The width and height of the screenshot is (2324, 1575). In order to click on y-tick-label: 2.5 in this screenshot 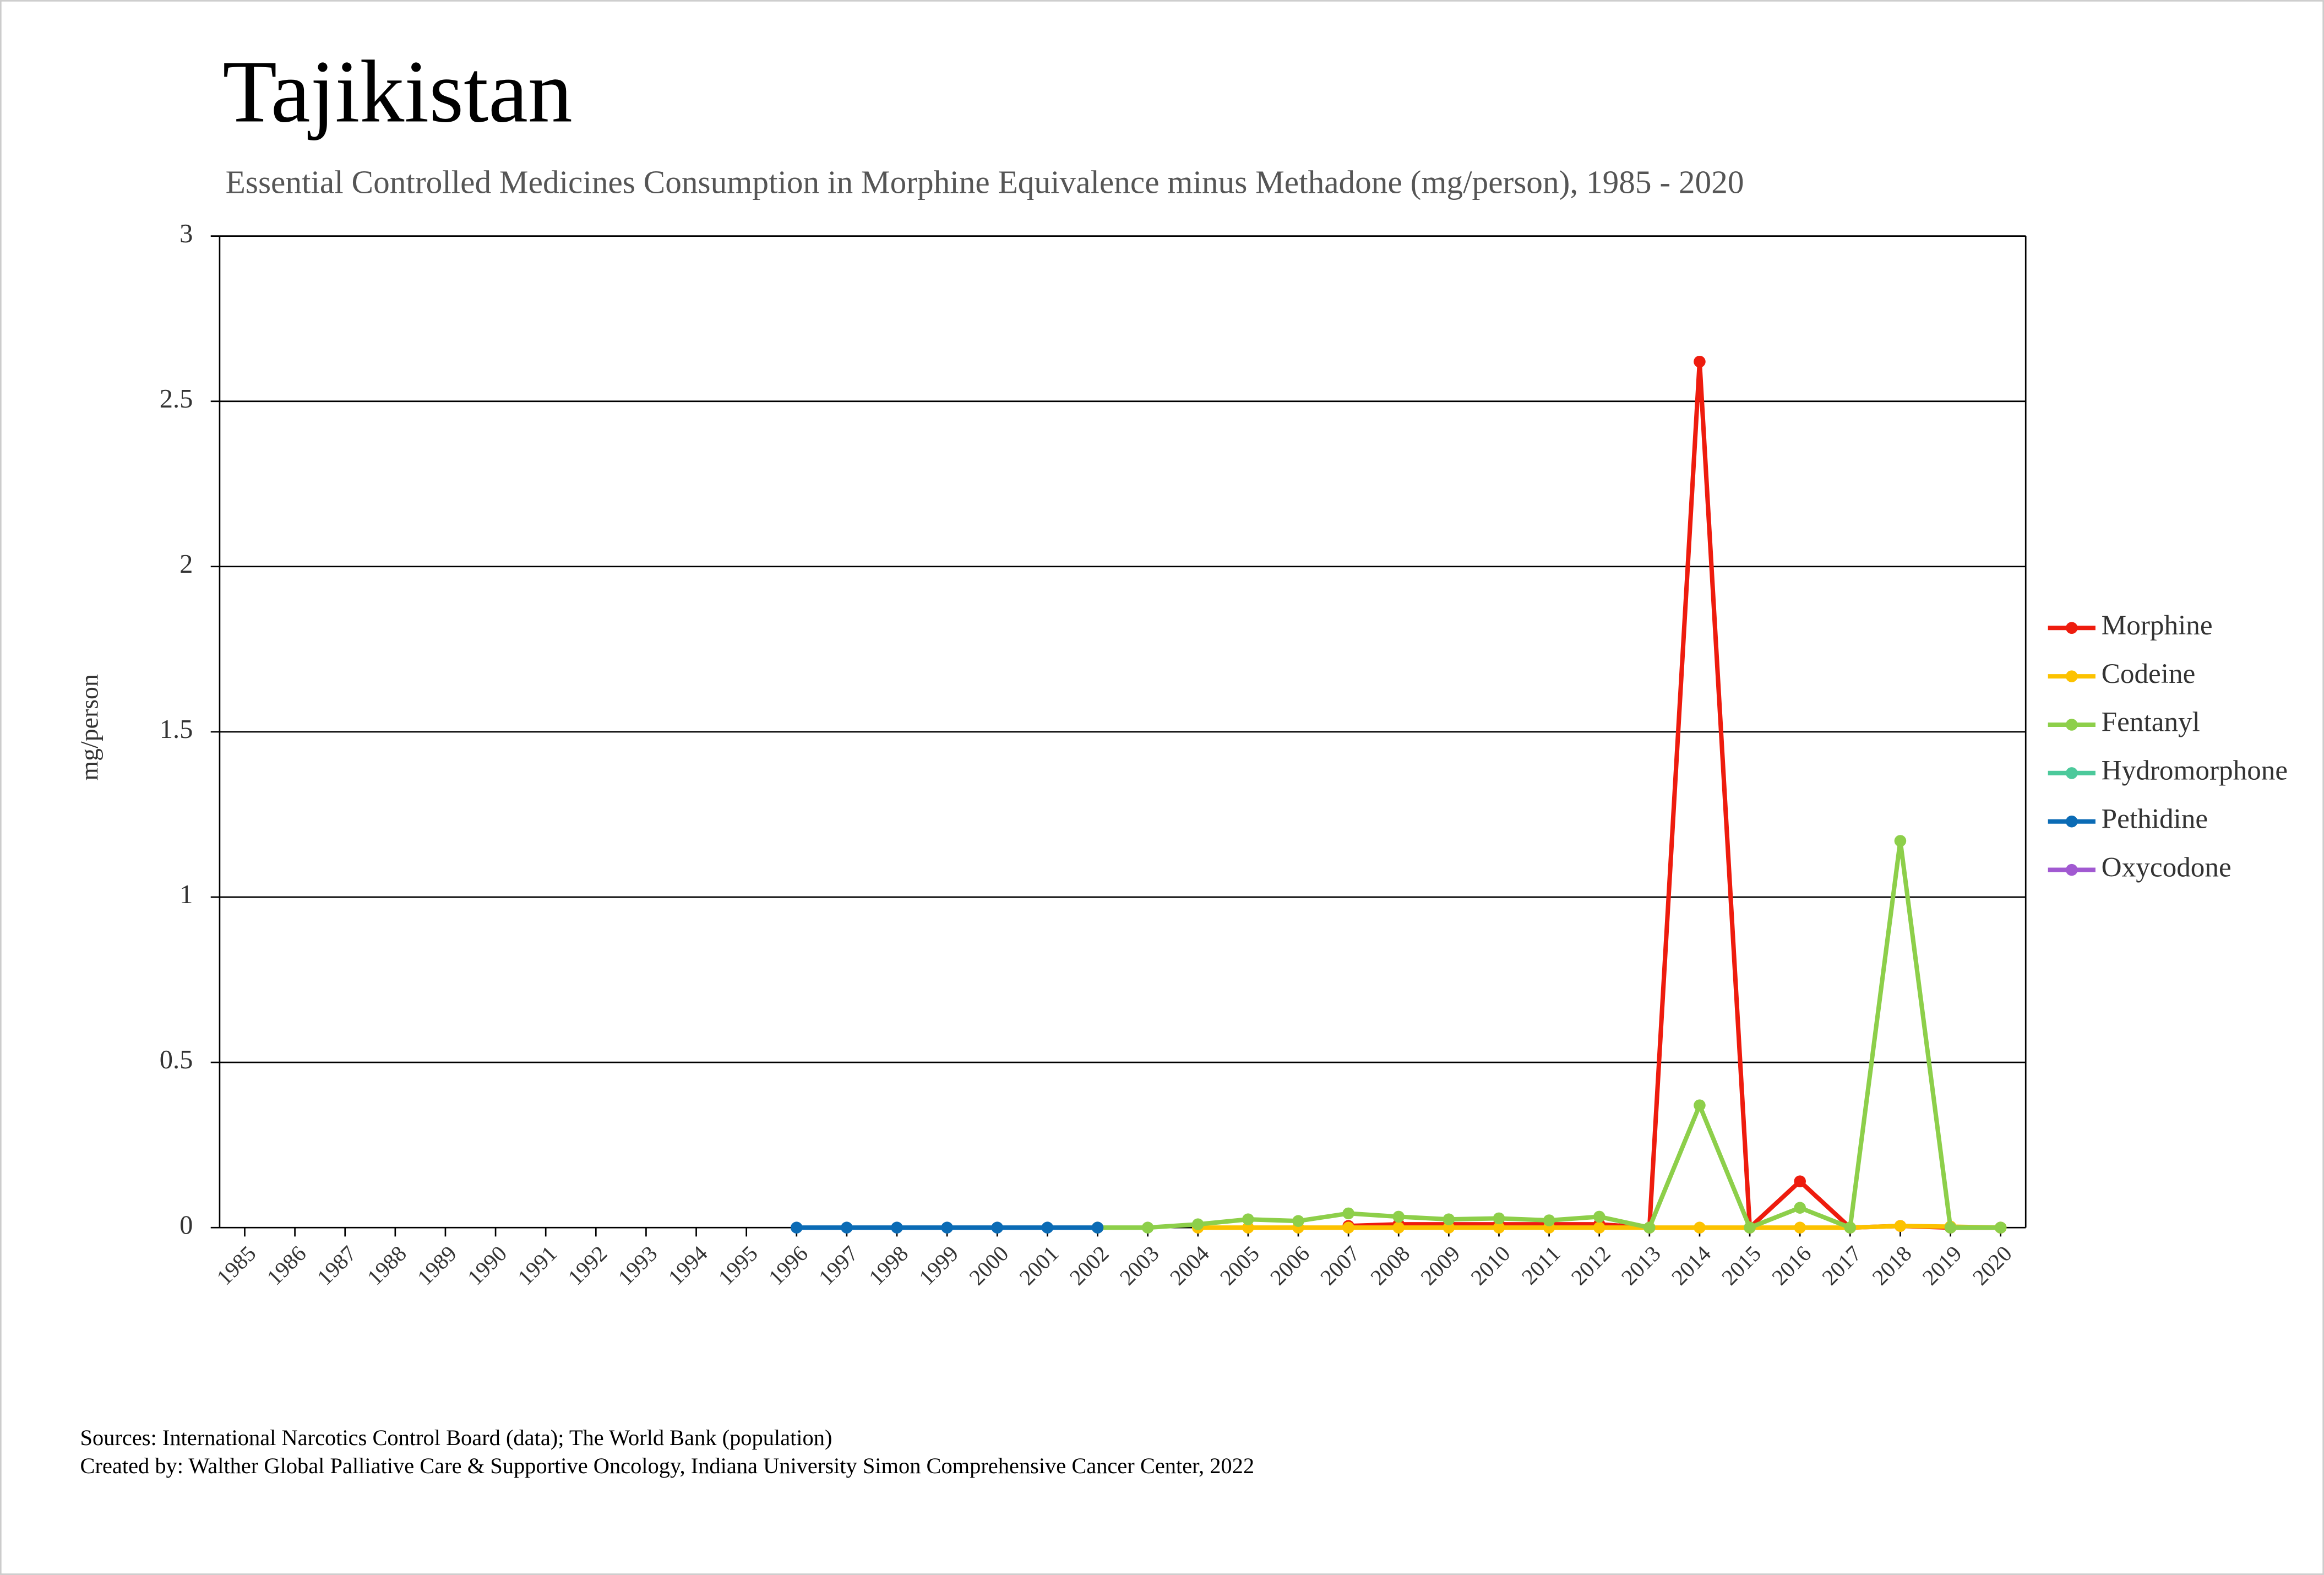, I will do `click(176, 399)`.